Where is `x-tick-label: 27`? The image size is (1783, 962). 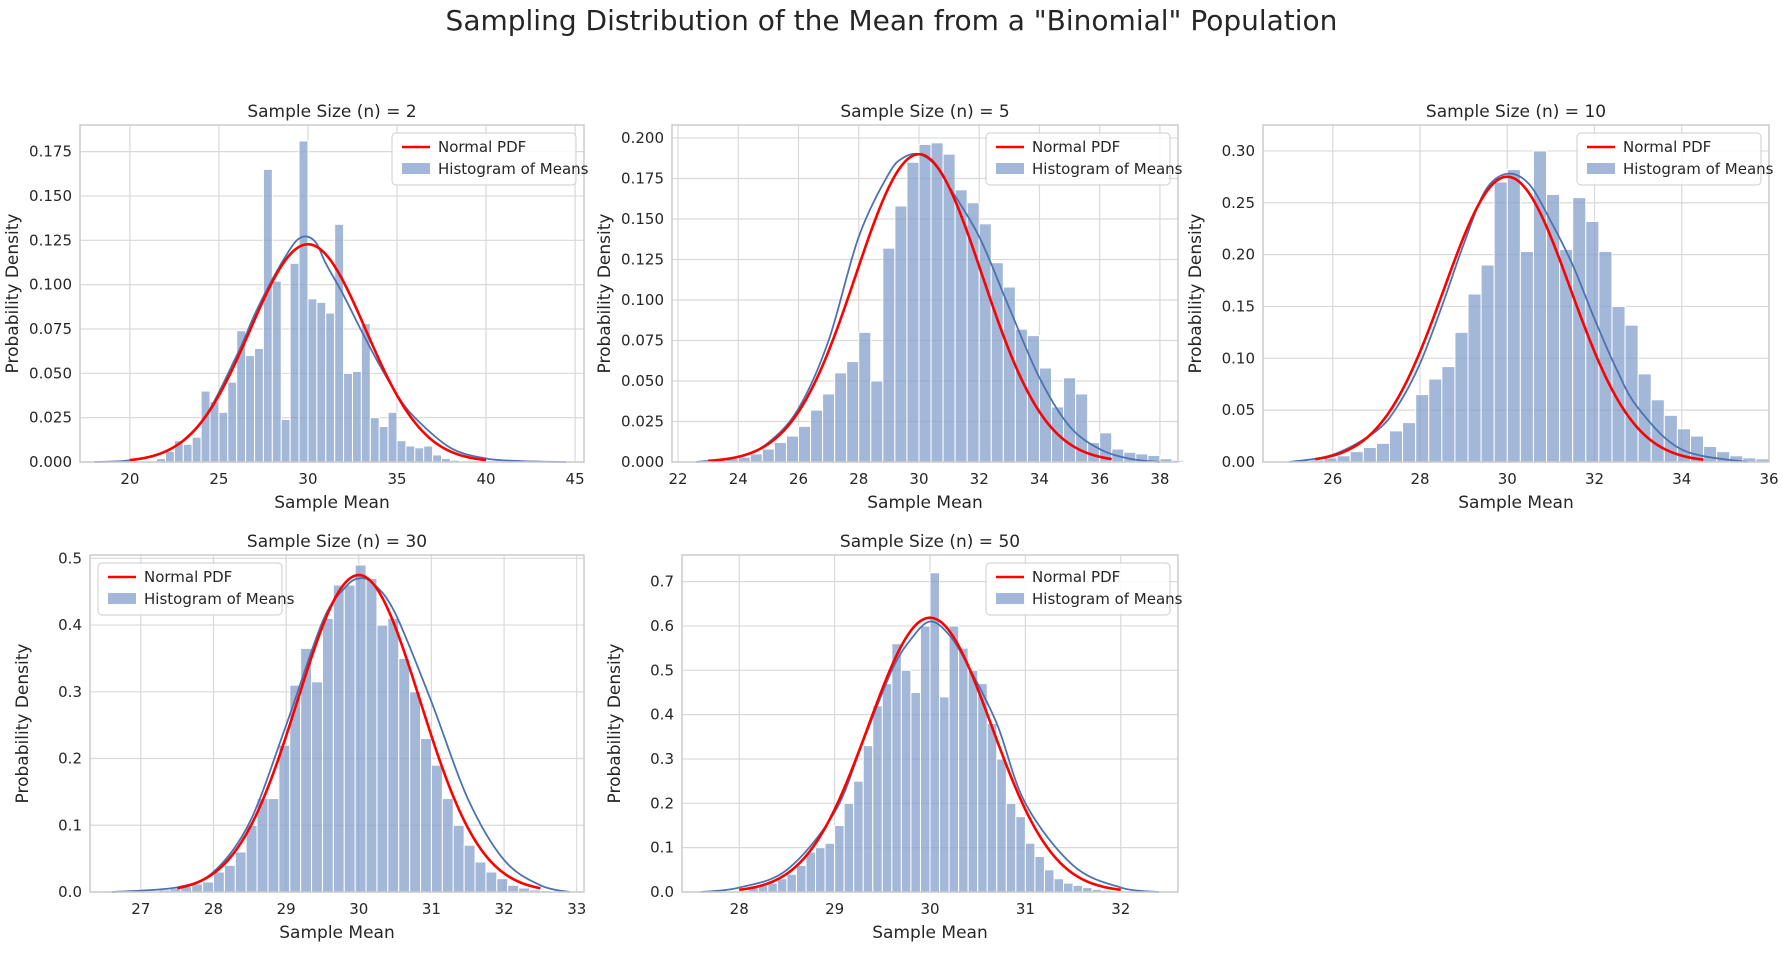 x-tick-label: 27 is located at coordinates (140, 909).